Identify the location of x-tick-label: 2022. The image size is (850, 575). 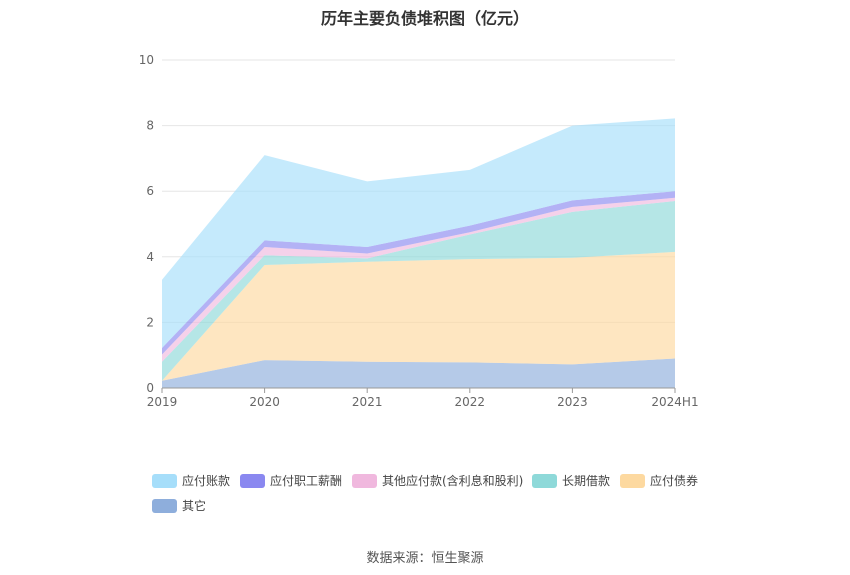
(470, 402).